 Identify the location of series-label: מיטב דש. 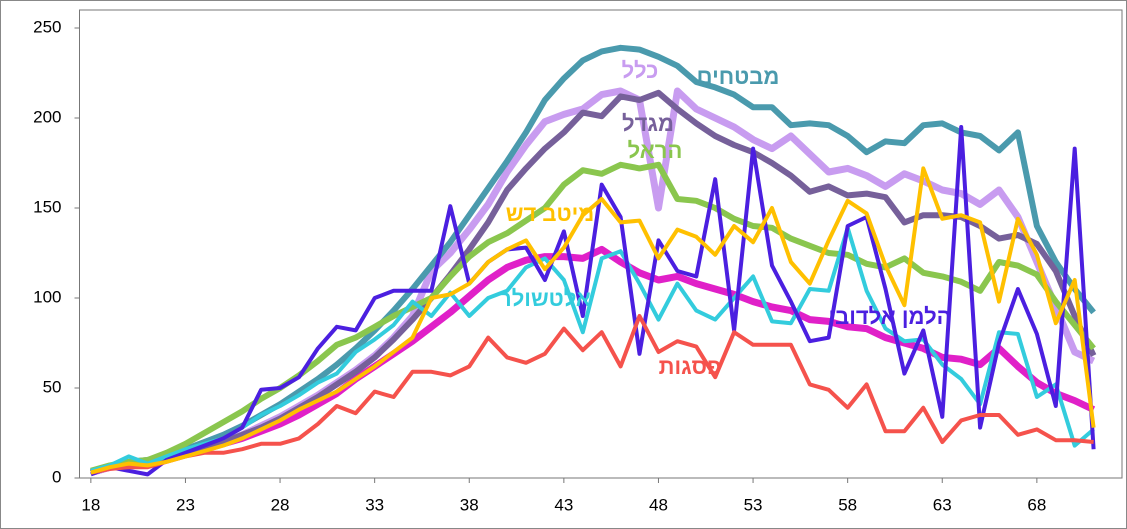
(550, 213).